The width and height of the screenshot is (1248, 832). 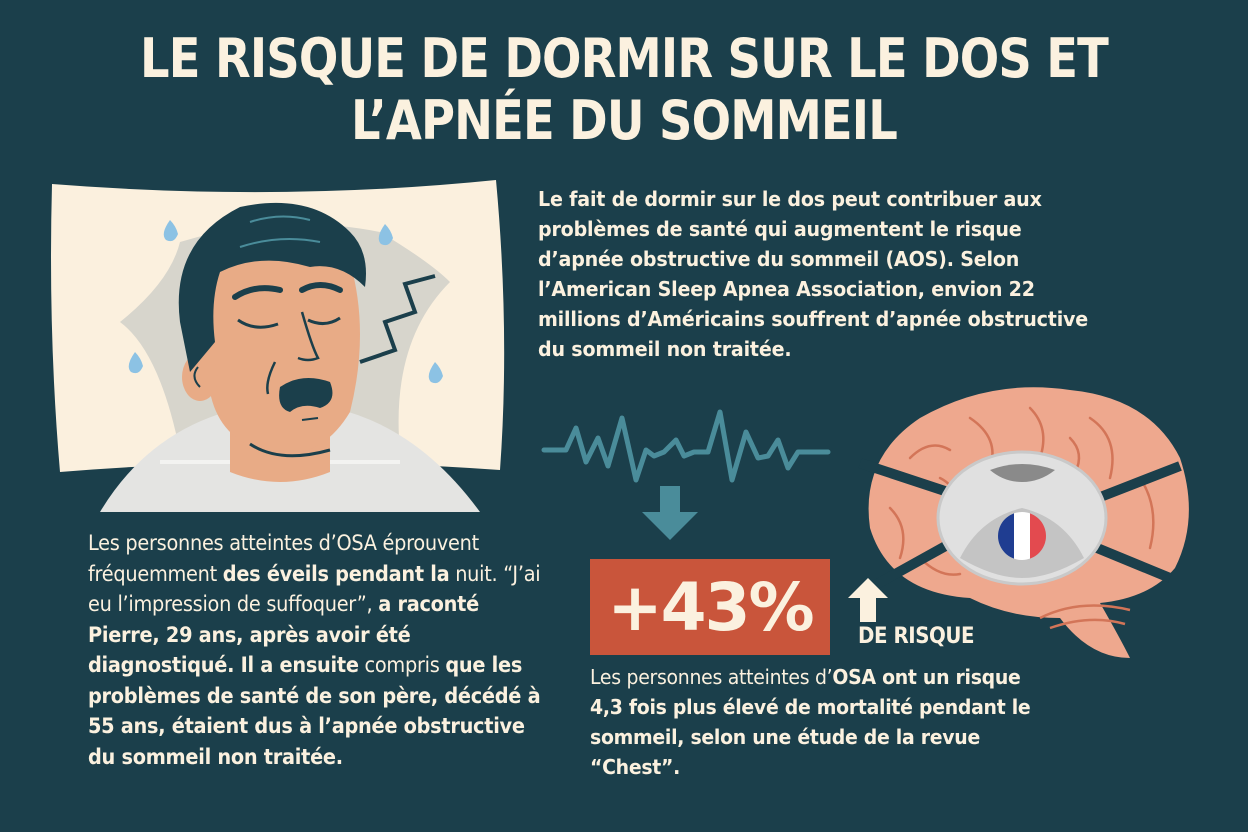 I want to click on brain-with-mask-illustration, so click(x=1023, y=522).